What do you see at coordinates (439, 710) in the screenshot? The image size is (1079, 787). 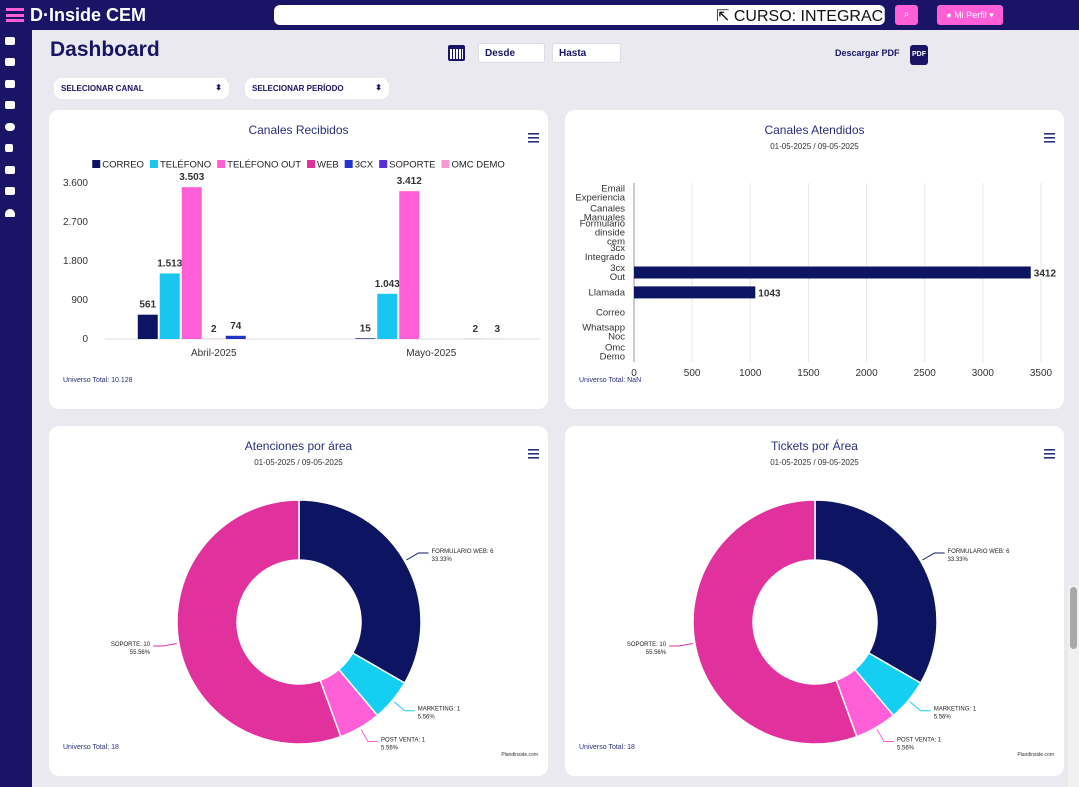 I see `data-label: MARKETING: 1` at bounding box center [439, 710].